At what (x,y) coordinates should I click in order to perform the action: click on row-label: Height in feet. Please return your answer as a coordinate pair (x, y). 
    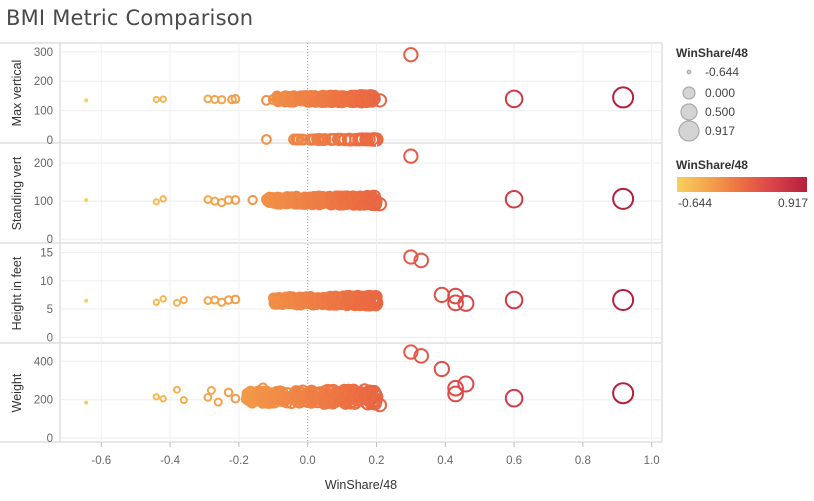
    Looking at the image, I should click on (17, 293).